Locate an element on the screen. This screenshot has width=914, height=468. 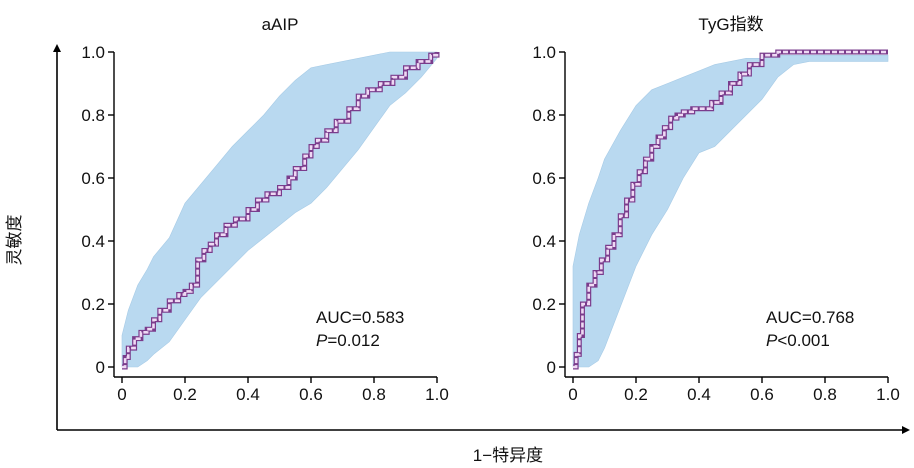
auc-label: AUC=0.768 is located at coordinates (810, 317).